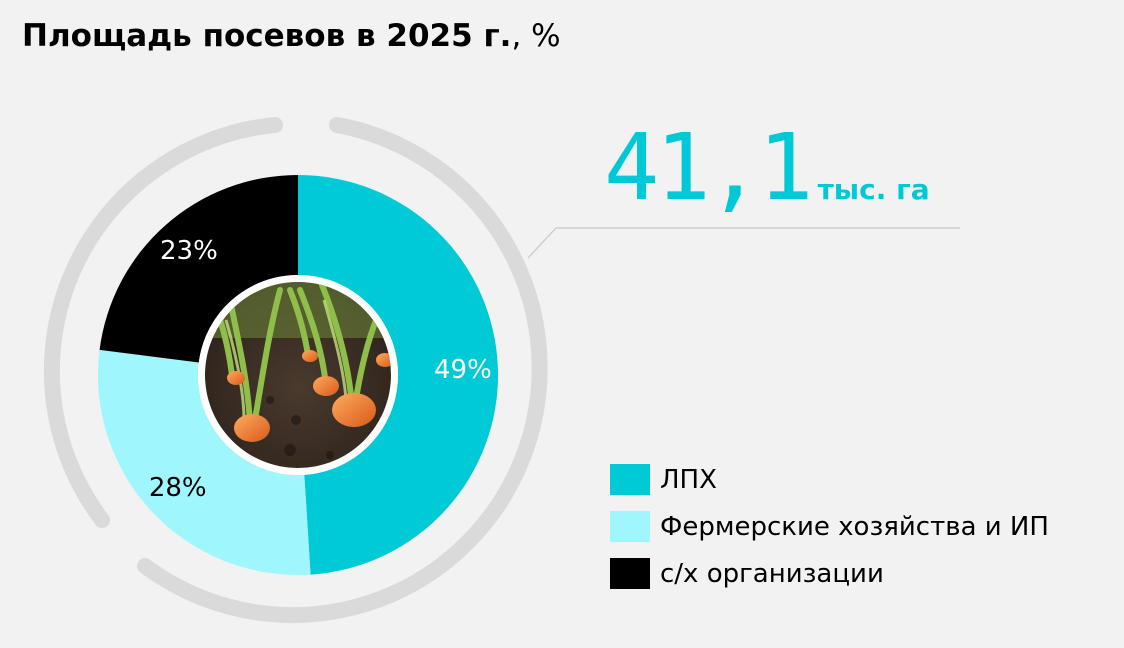 This screenshot has width=1124, height=648. What do you see at coordinates (854, 526) in the screenshot?
I see `legend-label: Фермерские хозяйства и ИП` at bounding box center [854, 526].